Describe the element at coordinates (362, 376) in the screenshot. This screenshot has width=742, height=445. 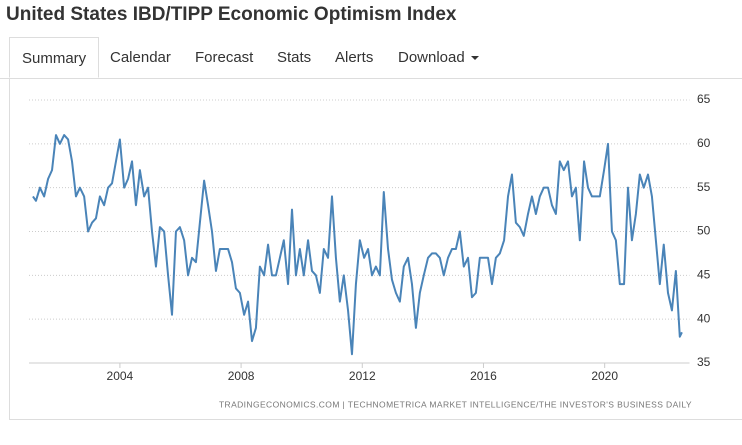
I see `x-tick-label: 2012` at that location.